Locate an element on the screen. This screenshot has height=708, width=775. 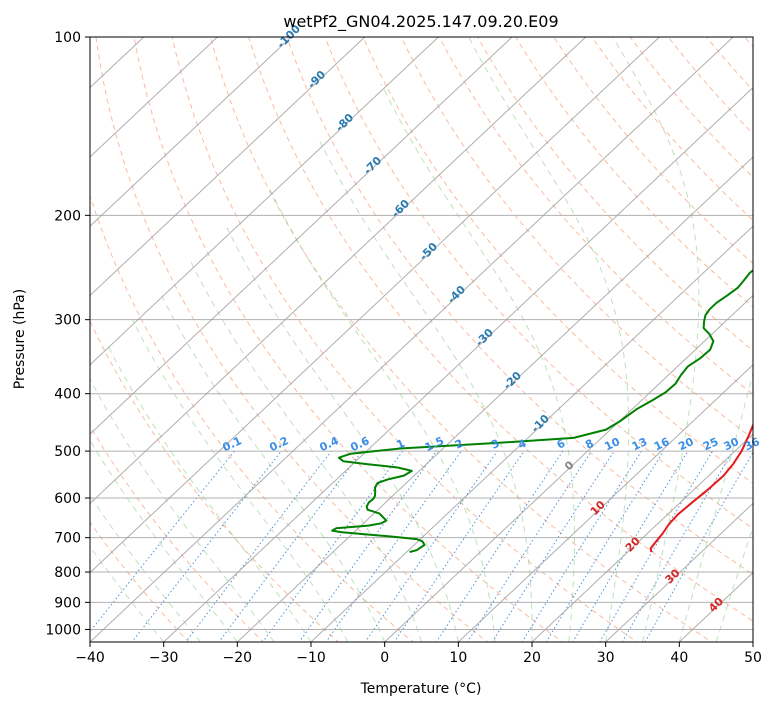
isotherm-label: -50 is located at coordinates (428, 251).